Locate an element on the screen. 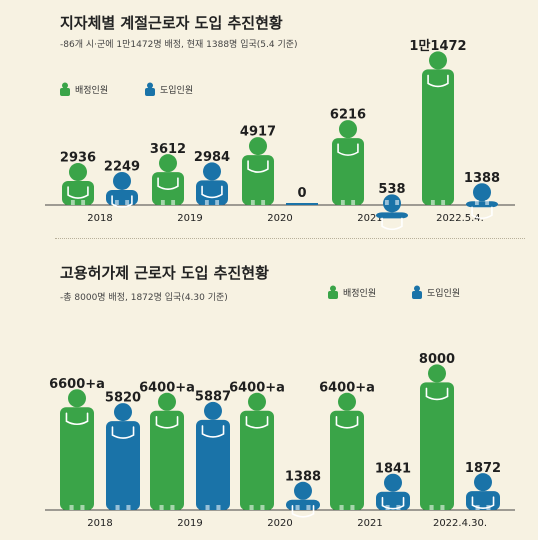  chart2-legend-assigned-label: 배정인원 is located at coordinates (360, 293).